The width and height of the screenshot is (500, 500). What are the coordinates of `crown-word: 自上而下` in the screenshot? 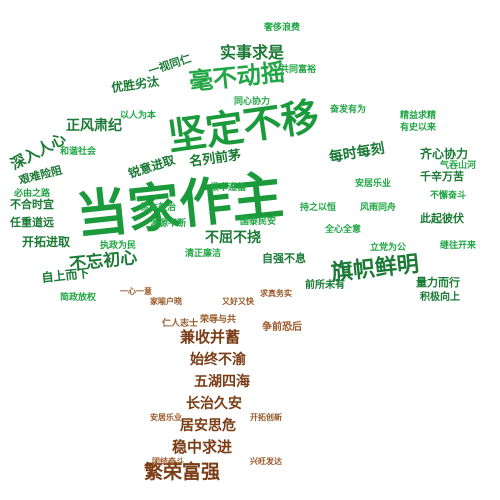 It's located at (65, 275).